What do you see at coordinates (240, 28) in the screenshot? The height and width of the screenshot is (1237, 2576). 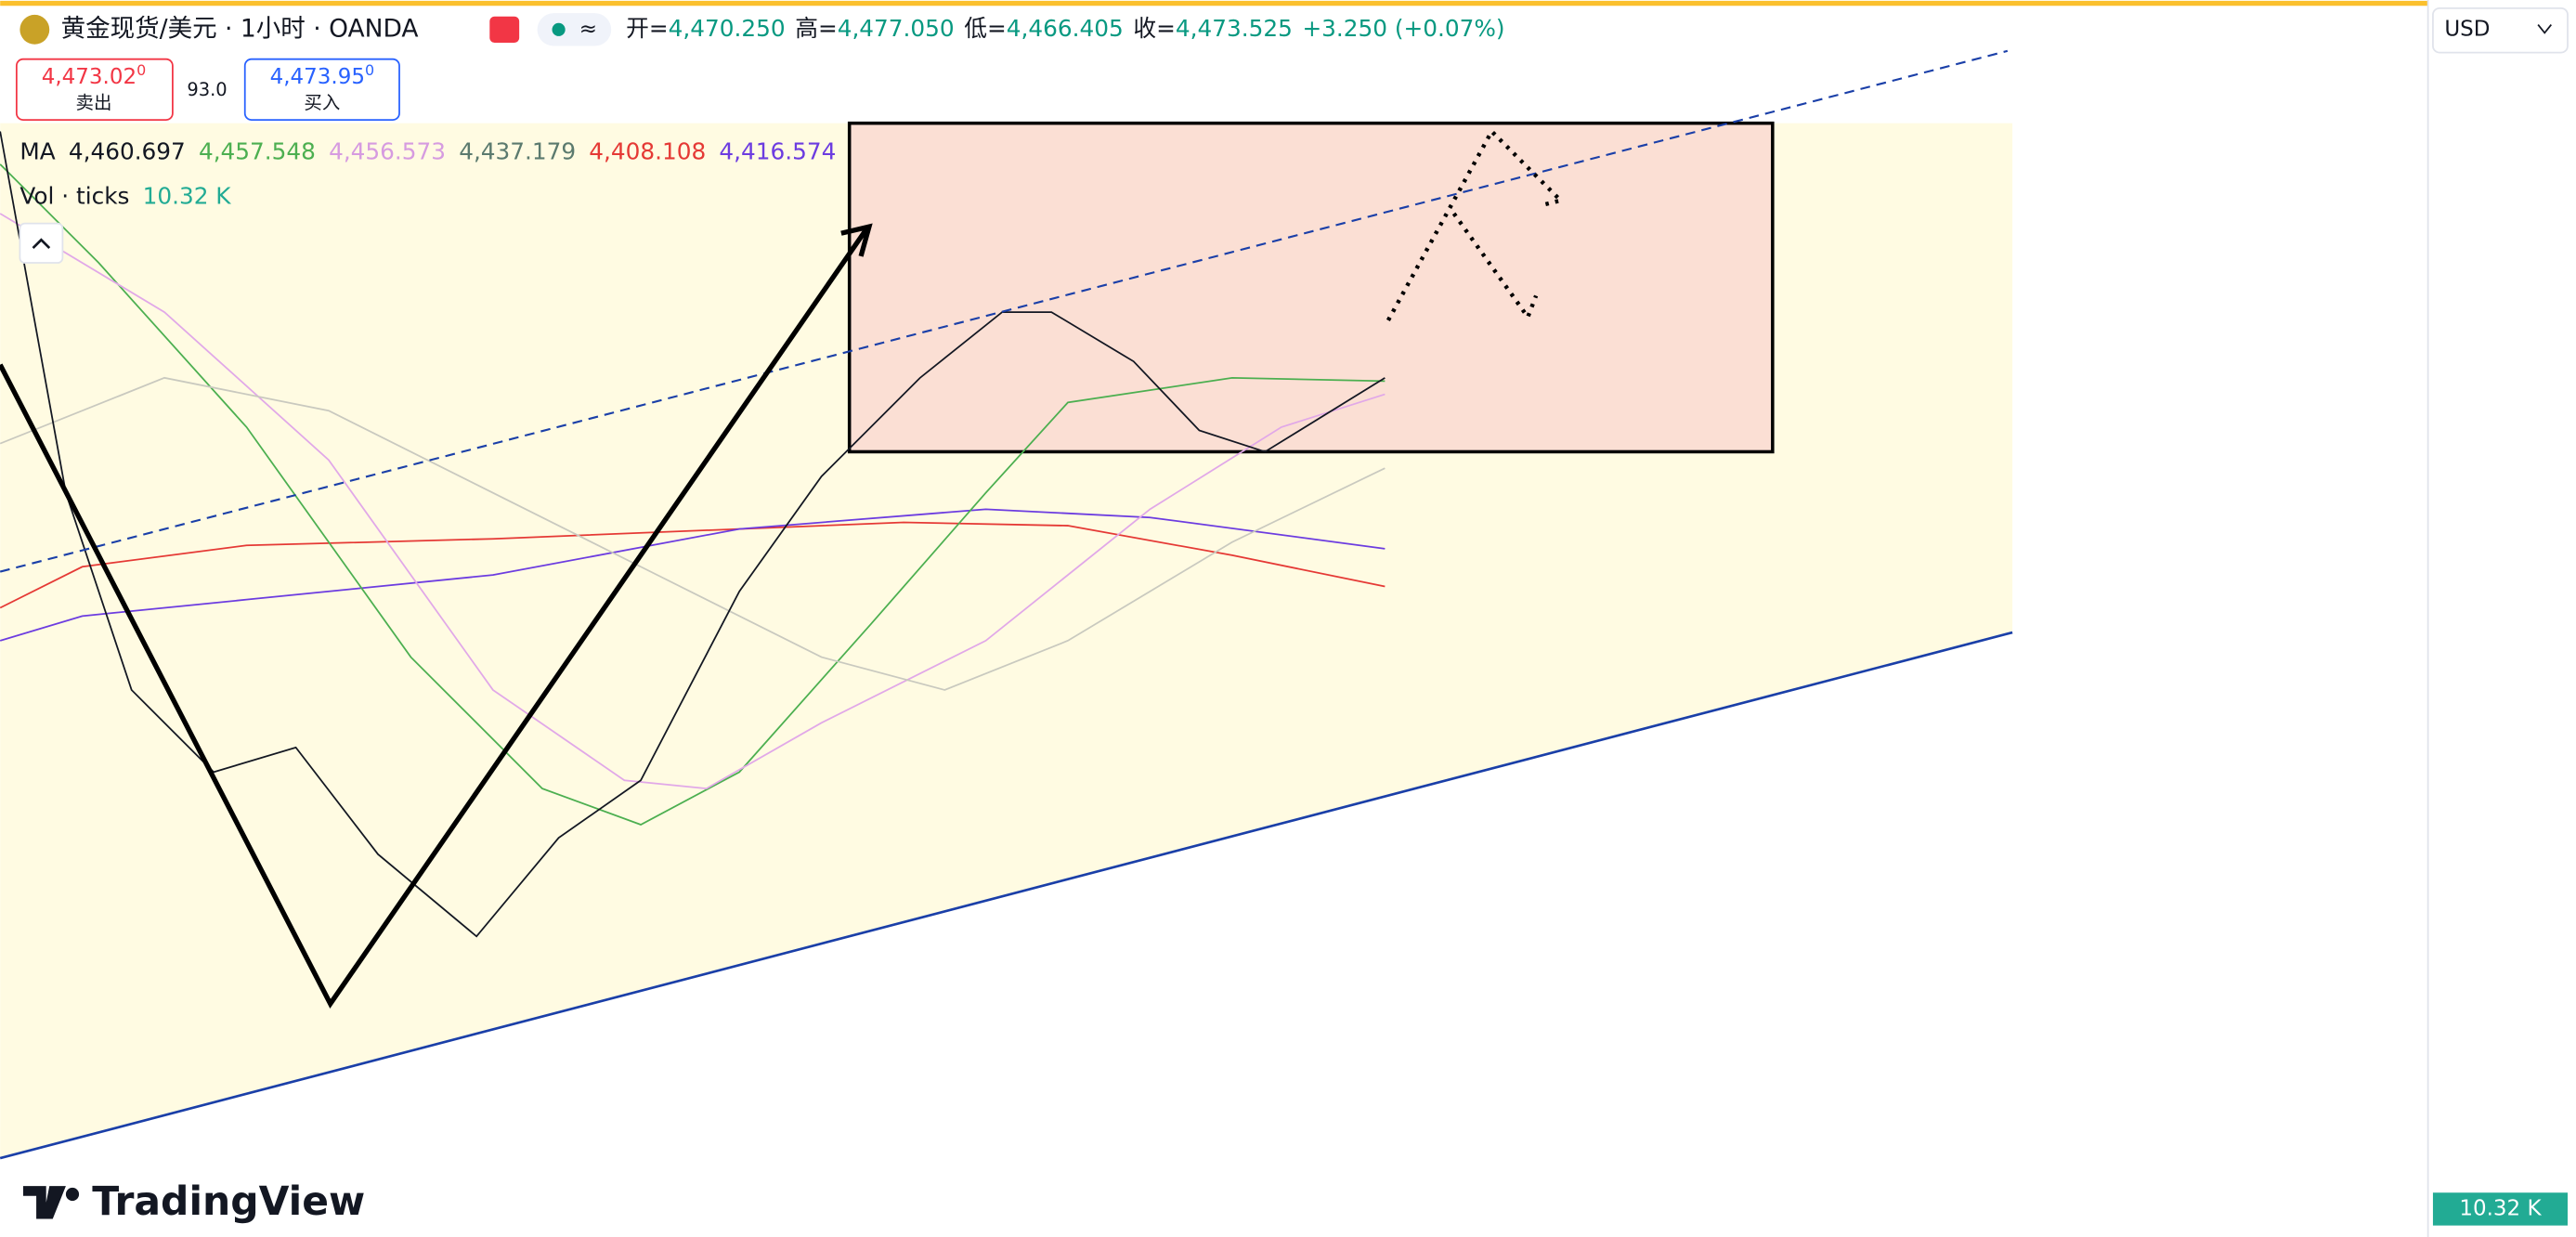 I see `symbol: 黄金现货/美元 · 1小时 · OANDA` at bounding box center [240, 28].